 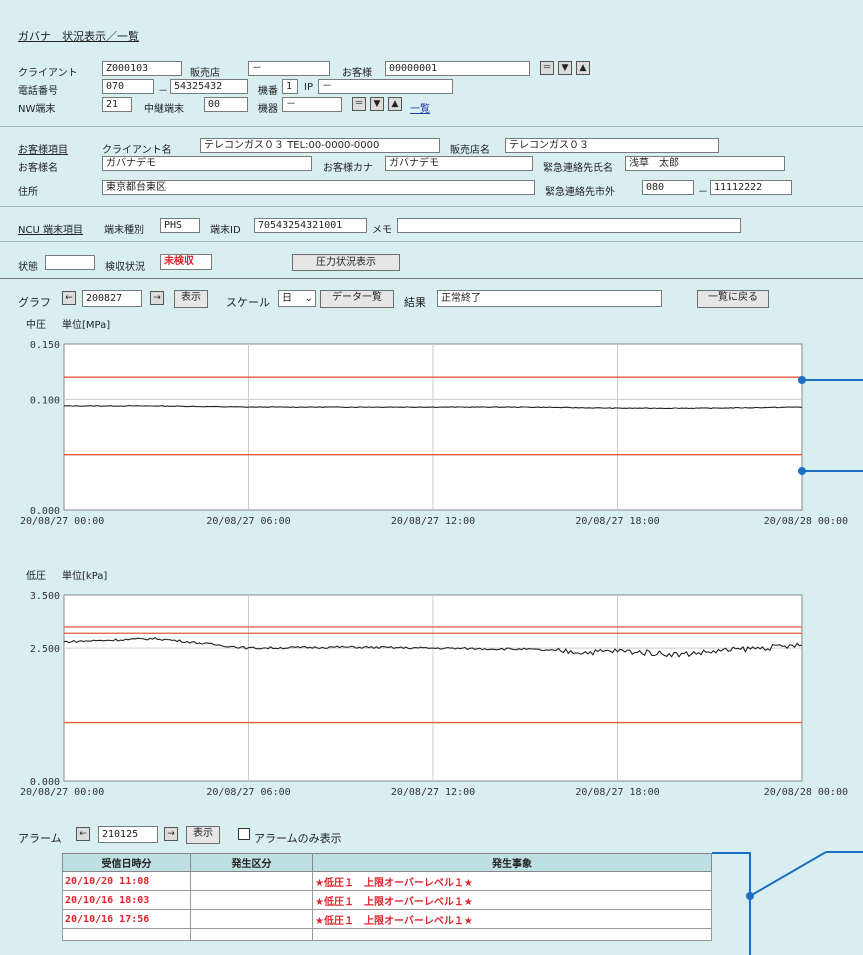 I want to click on address-label: 住所, so click(x=28, y=192).